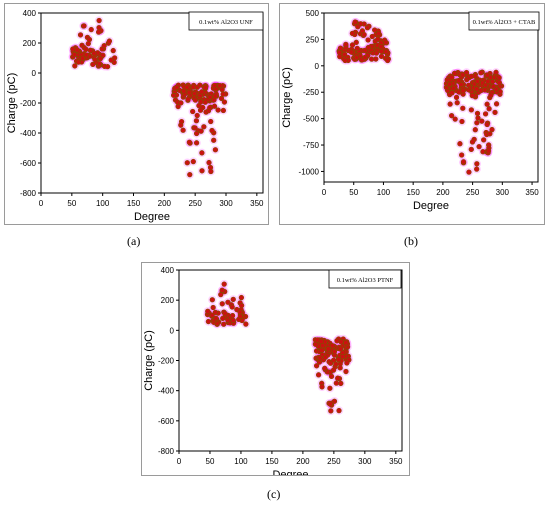  I want to click on y-tick-label: 200, so click(168, 300).